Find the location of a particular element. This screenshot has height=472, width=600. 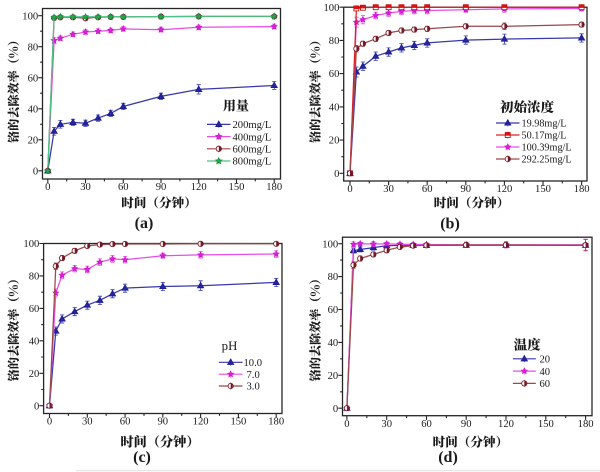

svg-text: 3.0 is located at coordinates (253, 387).